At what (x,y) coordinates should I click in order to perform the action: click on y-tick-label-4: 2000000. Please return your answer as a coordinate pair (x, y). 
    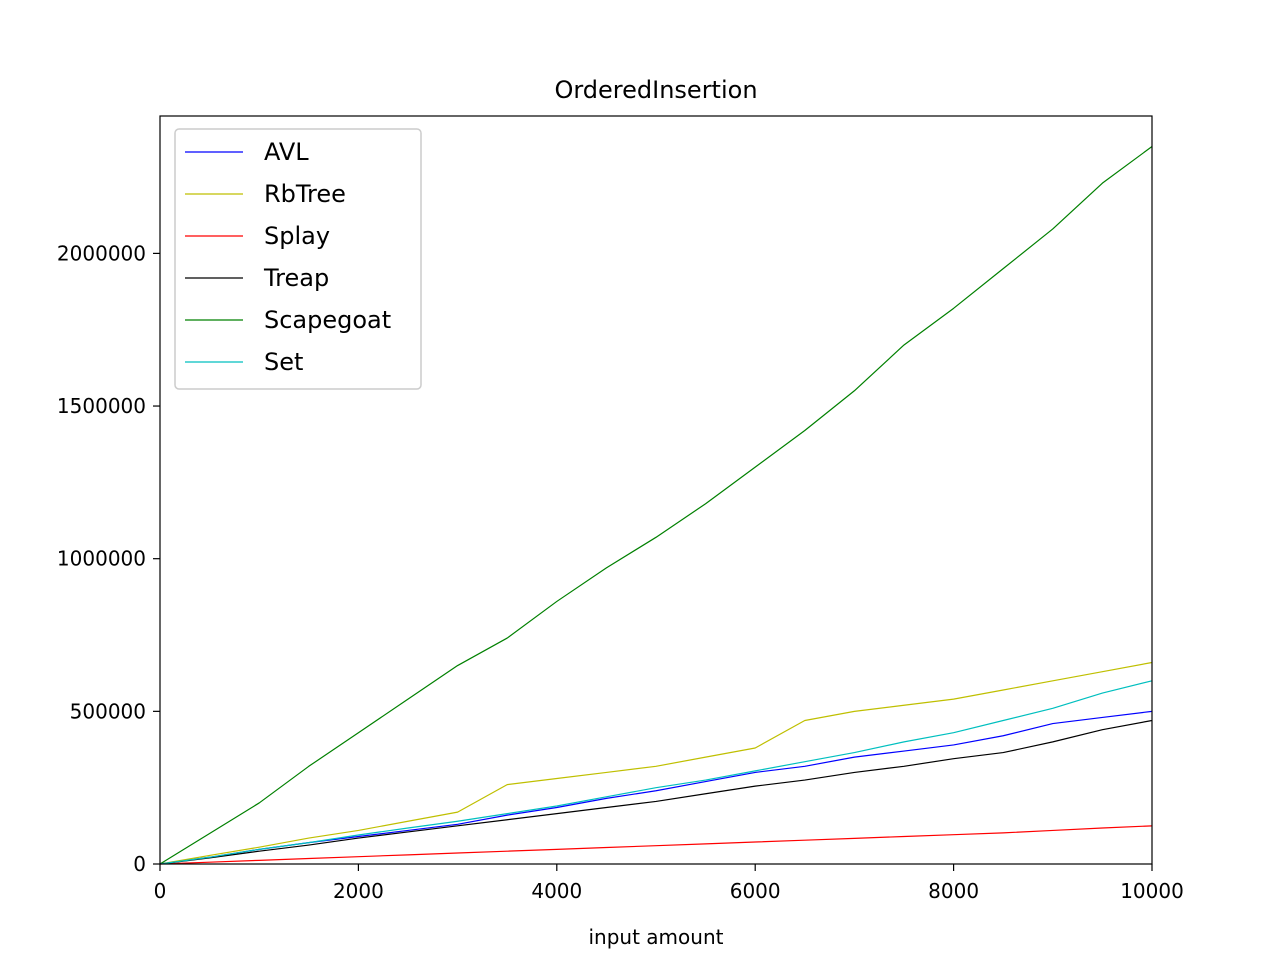
    Looking at the image, I should click on (101, 253).